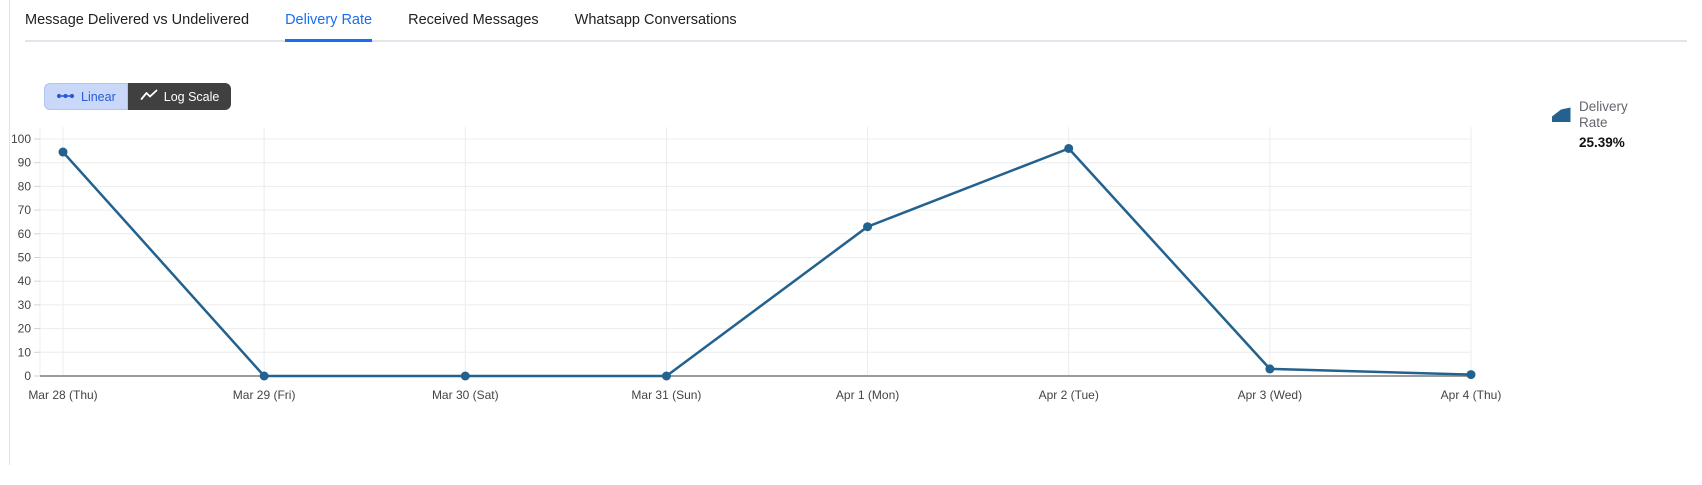  I want to click on x-tick-label: Mar 29 (Fri), so click(264, 395).